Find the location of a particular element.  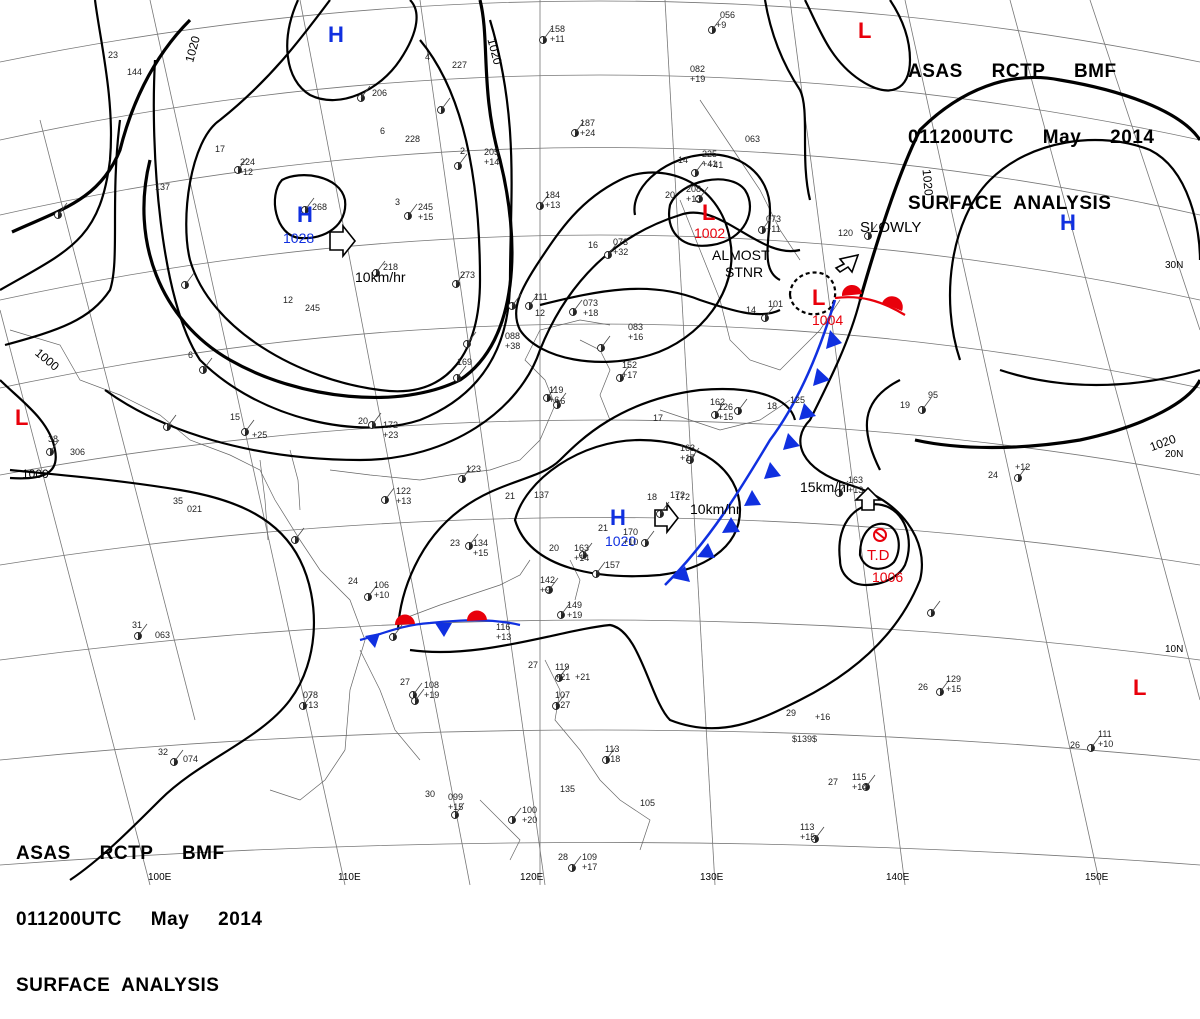

station-value: 078 is located at coordinates (310, 695).